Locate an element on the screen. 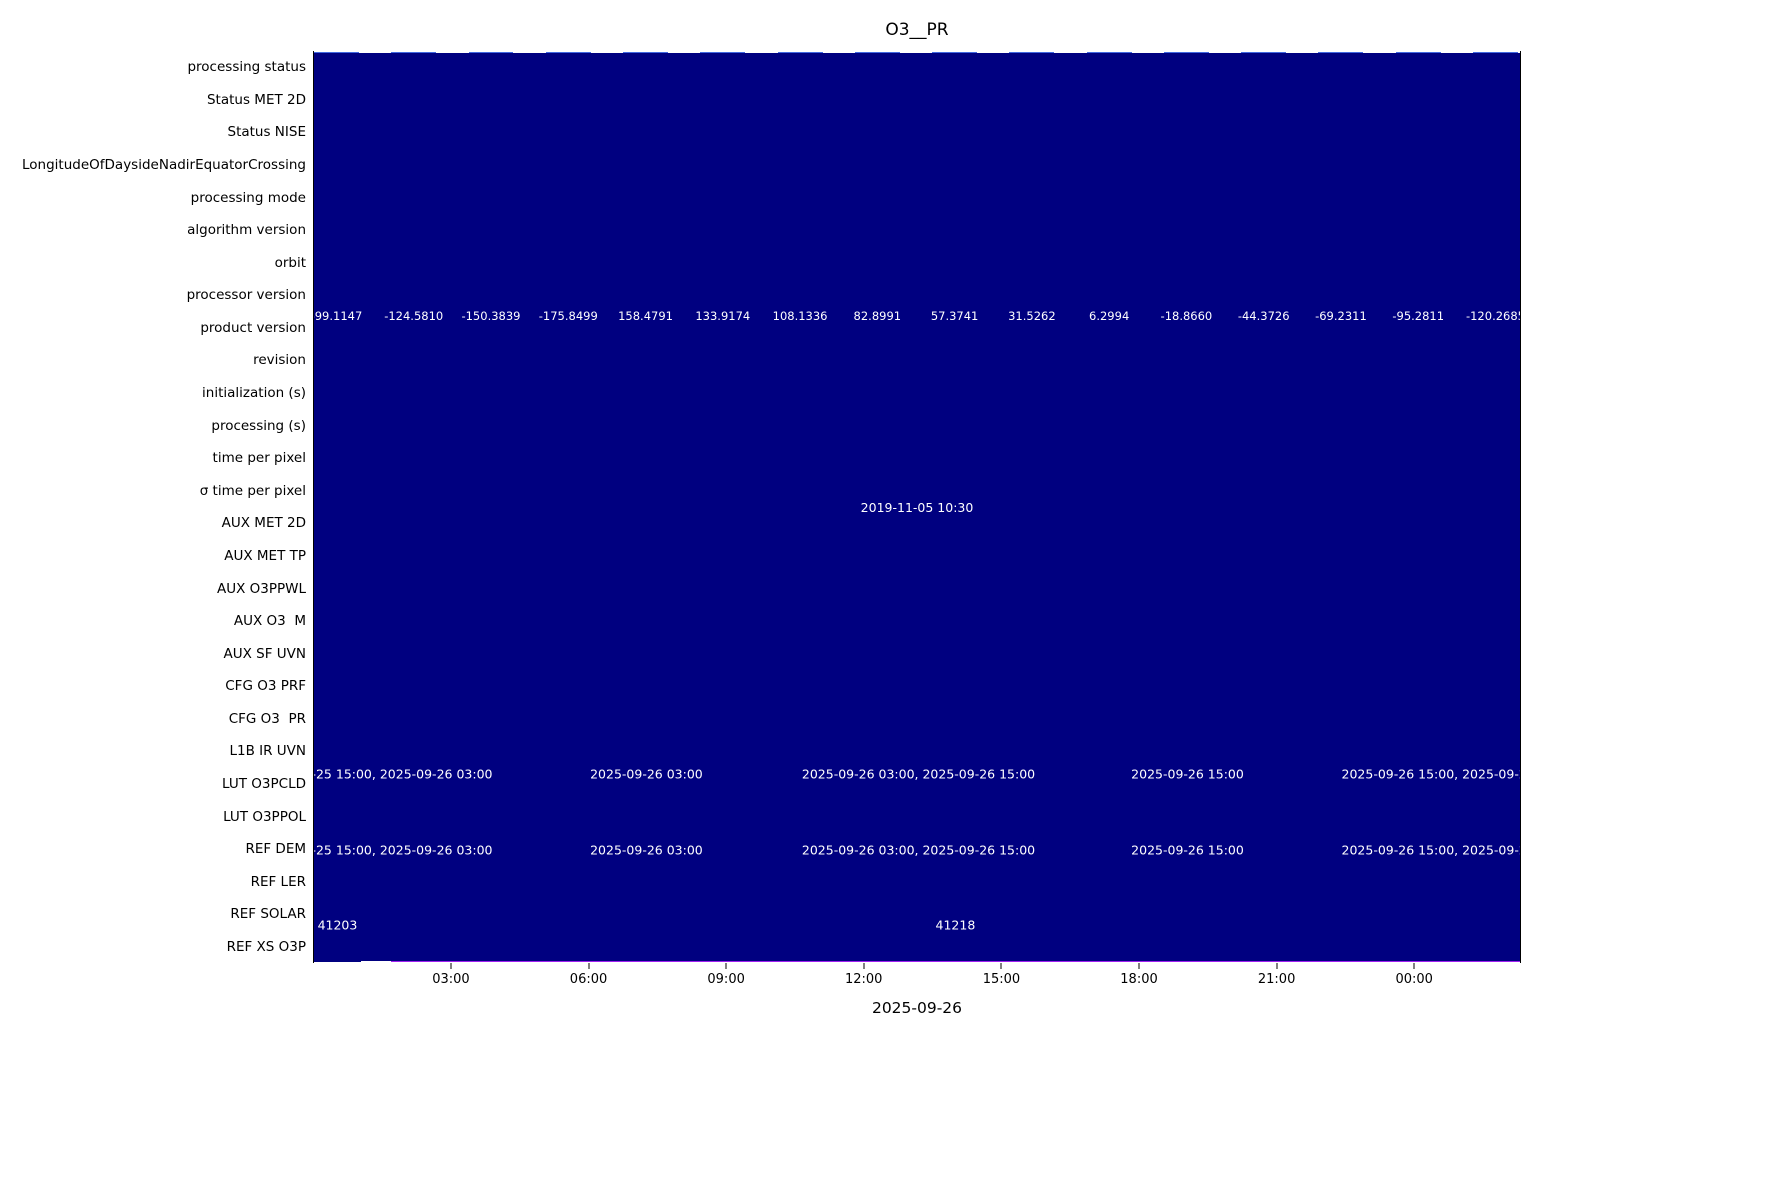 The width and height of the screenshot is (1771, 1181). tick-label: 18:00 is located at coordinates (1139, 979).